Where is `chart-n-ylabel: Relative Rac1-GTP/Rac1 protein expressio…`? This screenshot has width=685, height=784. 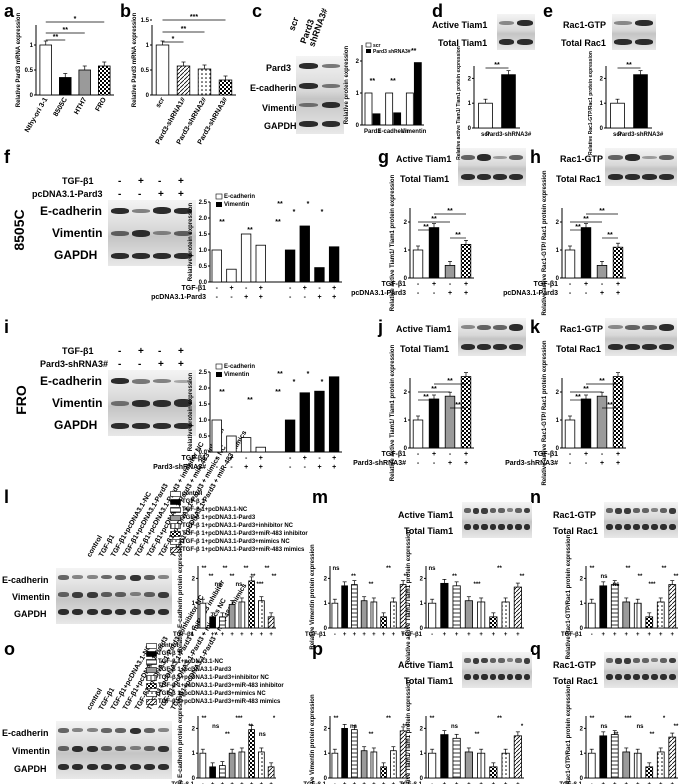 chart-n-ylabel: Relative Rac1-GTP/Rac1 protein expressio… is located at coordinates (569, 596).